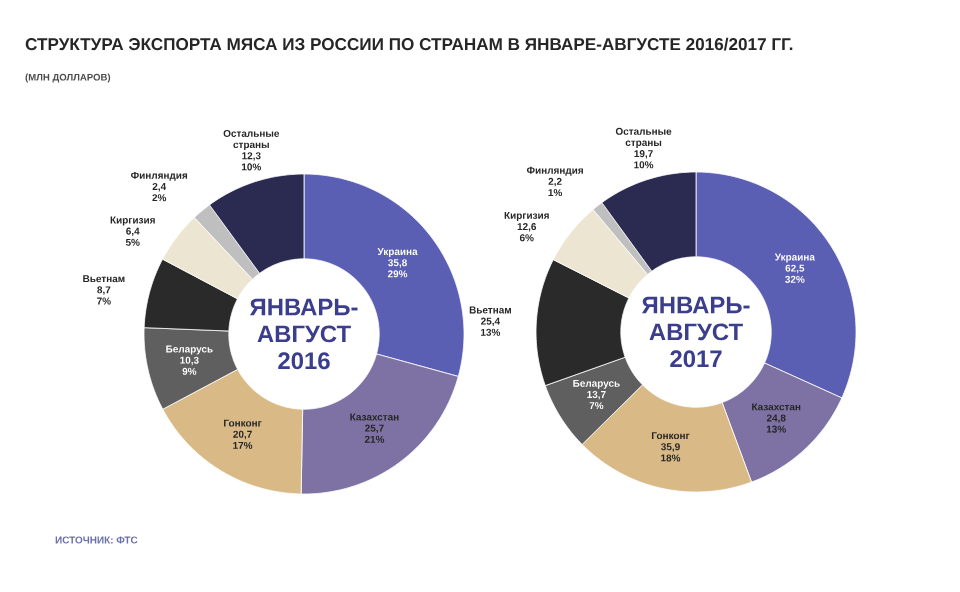 This screenshot has width=960, height=592. Describe the element at coordinates (409, 44) in the screenshot. I see `chart-title: СТРУКТУРА ЭКСПОРТА МЯСА ИЗ РОССИИ ПО СТРАНАМ В ЯНВАРЕ-АВГУСТЕ 2016/2017 ГГ.` at that location.